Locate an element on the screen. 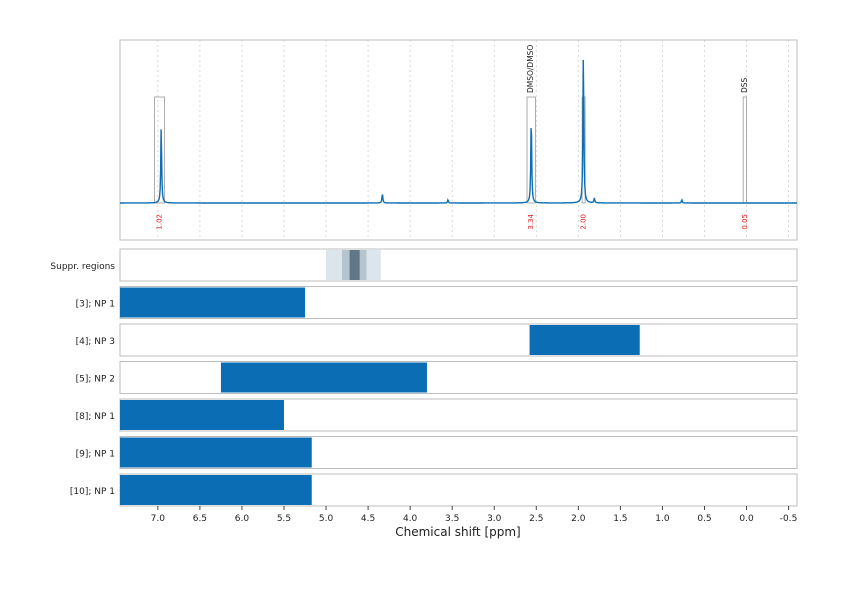  x-tick-label: 4.5 is located at coordinates (368, 519).